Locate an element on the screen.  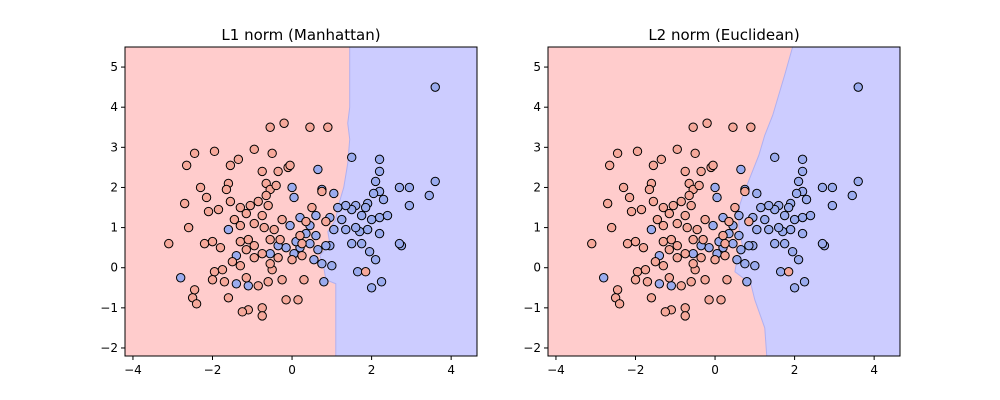
y-tick-label: 5 is located at coordinates (537, 67).